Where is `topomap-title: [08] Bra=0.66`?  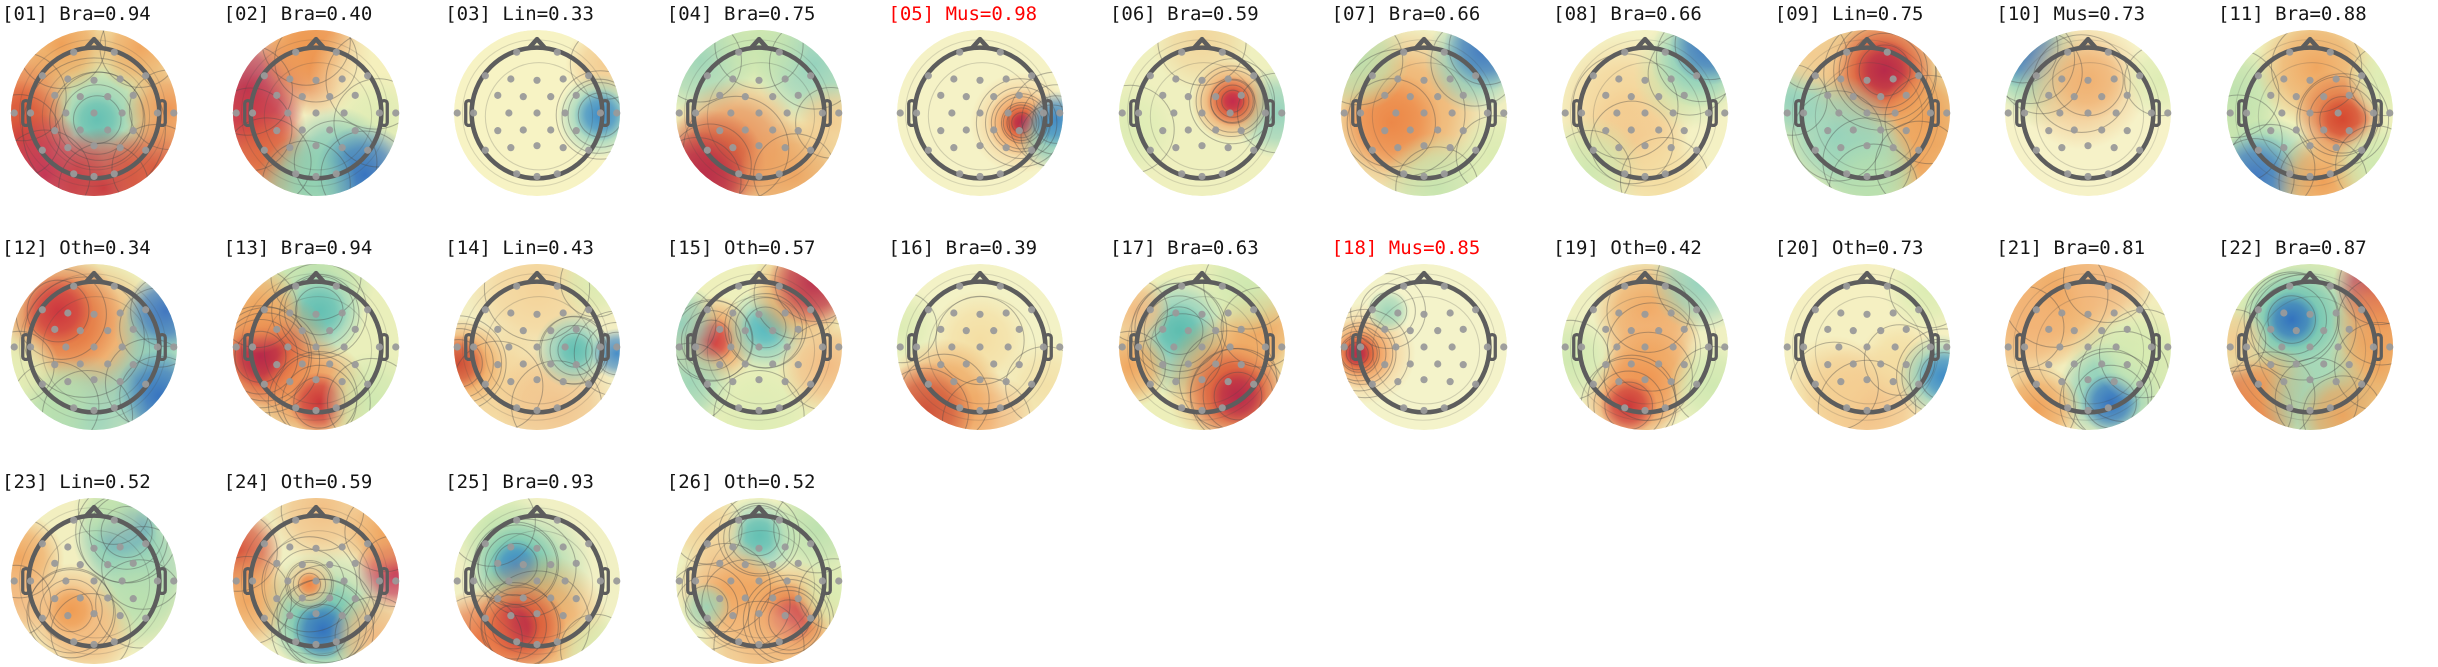 topomap-title: [08] Bra=0.66 is located at coordinates (1627, 14).